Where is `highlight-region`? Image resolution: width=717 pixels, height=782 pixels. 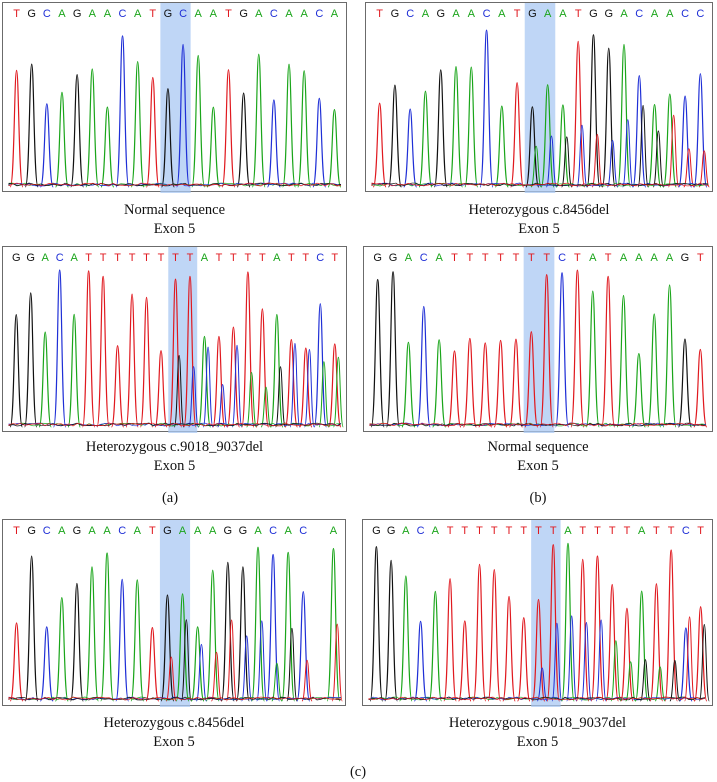 highlight-region is located at coordinates (175, 613).